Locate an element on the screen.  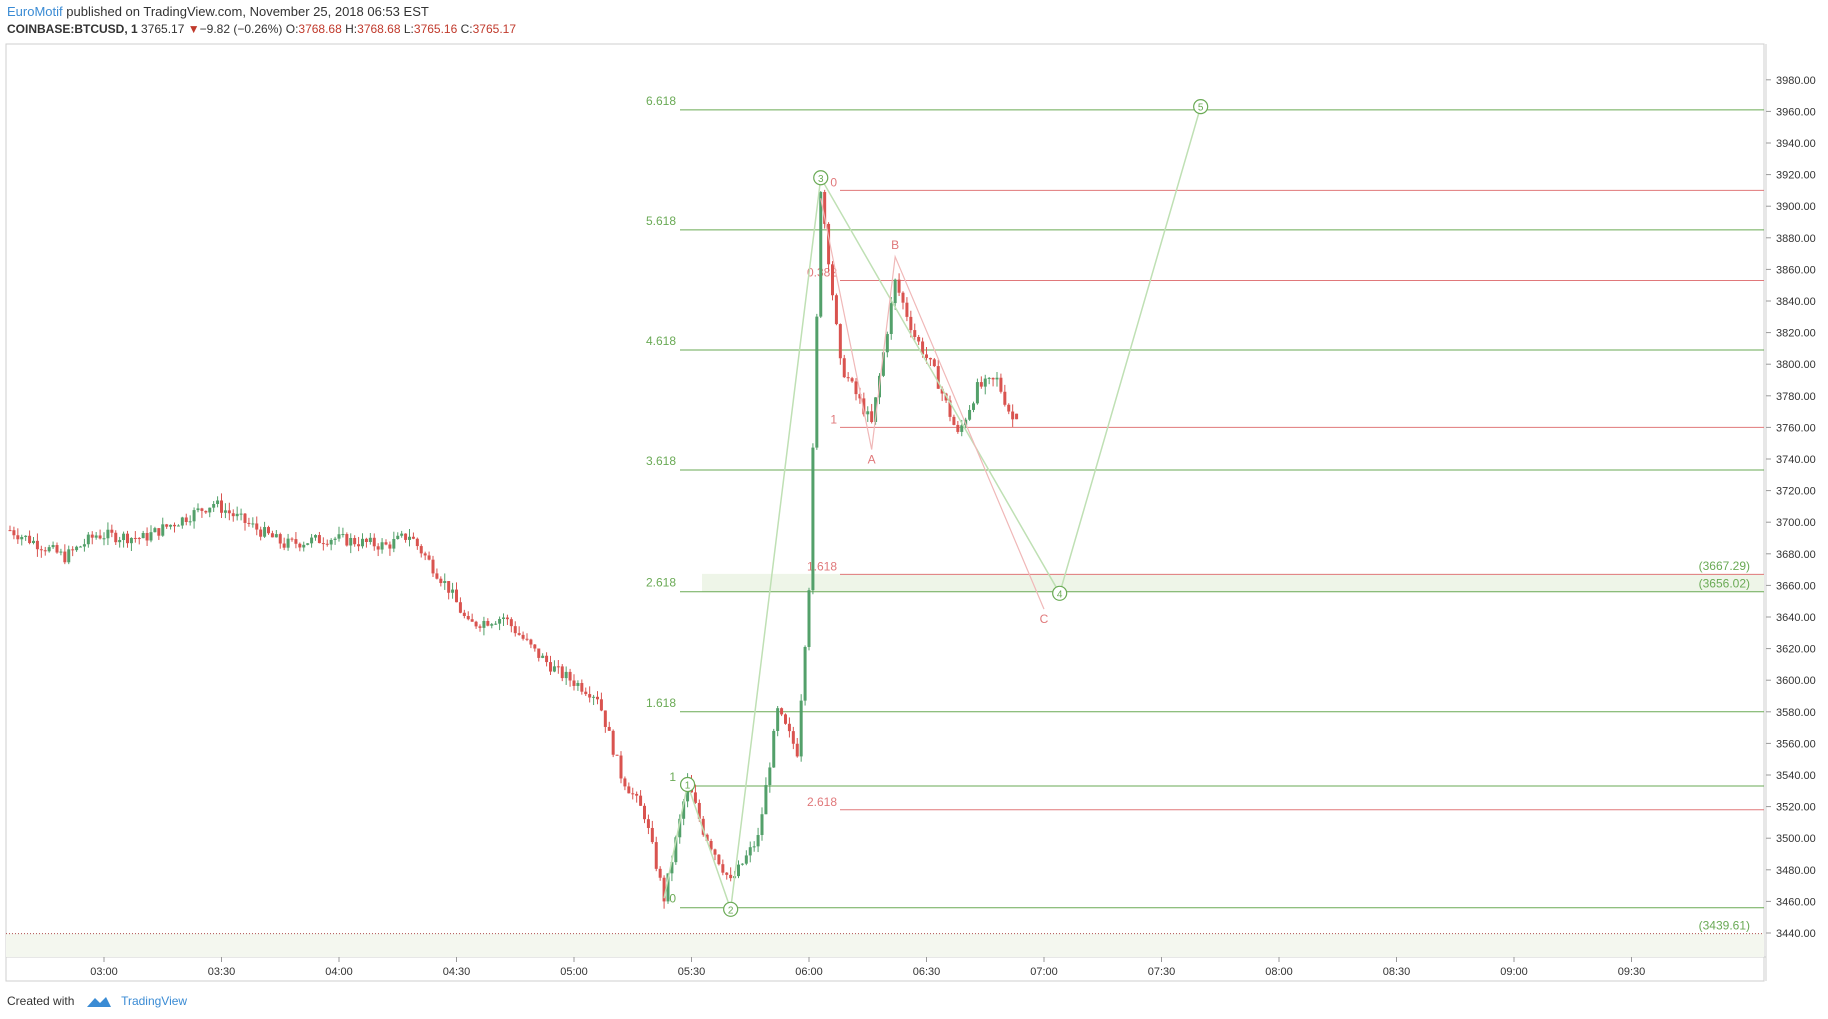
tradingview-link: TradingView is located at coordinates (154, 1001).